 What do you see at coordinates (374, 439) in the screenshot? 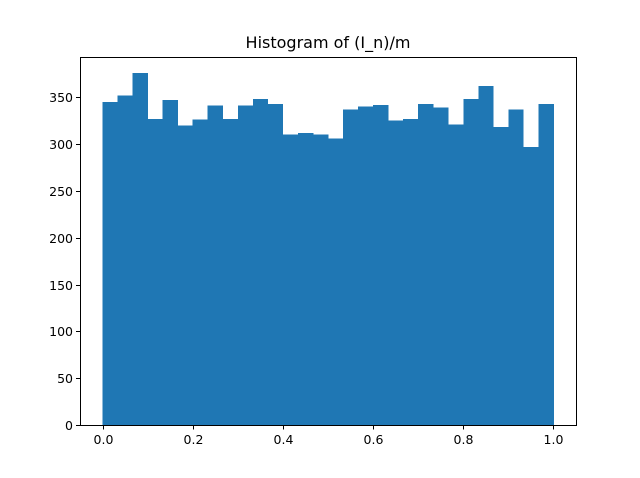
I see `x-tick-label: 0.6` at bounding box center [374, 439].